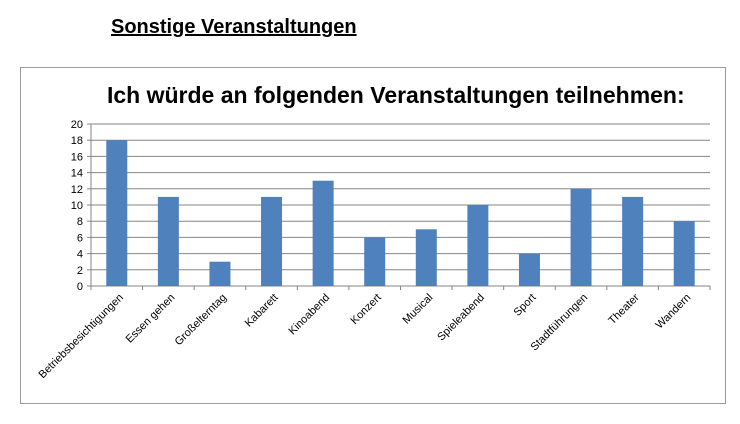 Image resolution: width=740 pixels, height=424 pixels. I want to click on x-tick-label: Sport, so click(524, 305).